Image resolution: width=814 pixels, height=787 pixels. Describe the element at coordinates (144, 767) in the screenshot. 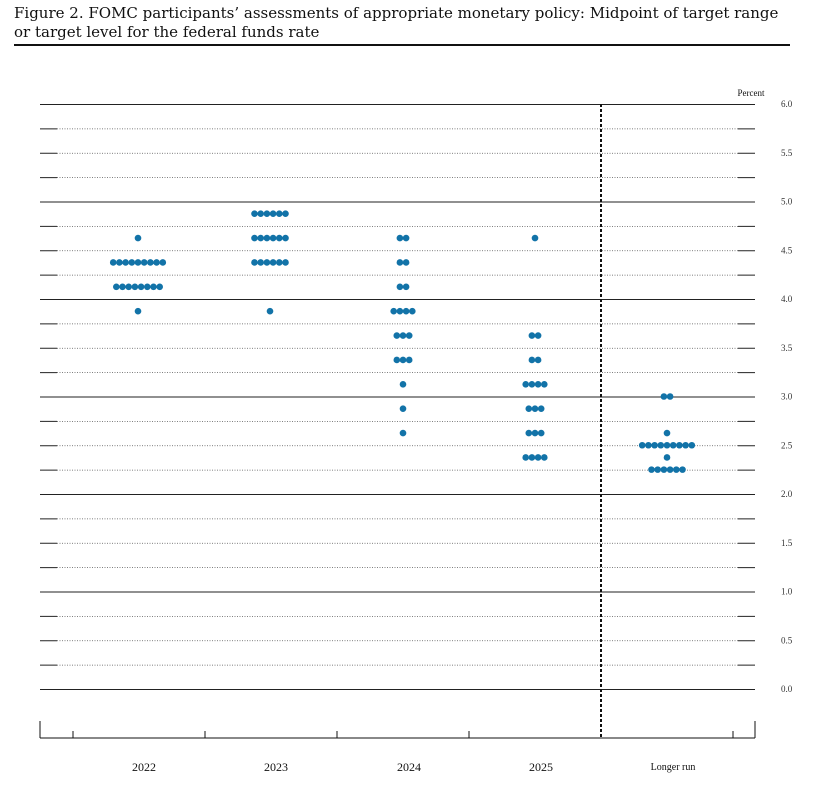

I see `x-category-label: 2022` at that location.